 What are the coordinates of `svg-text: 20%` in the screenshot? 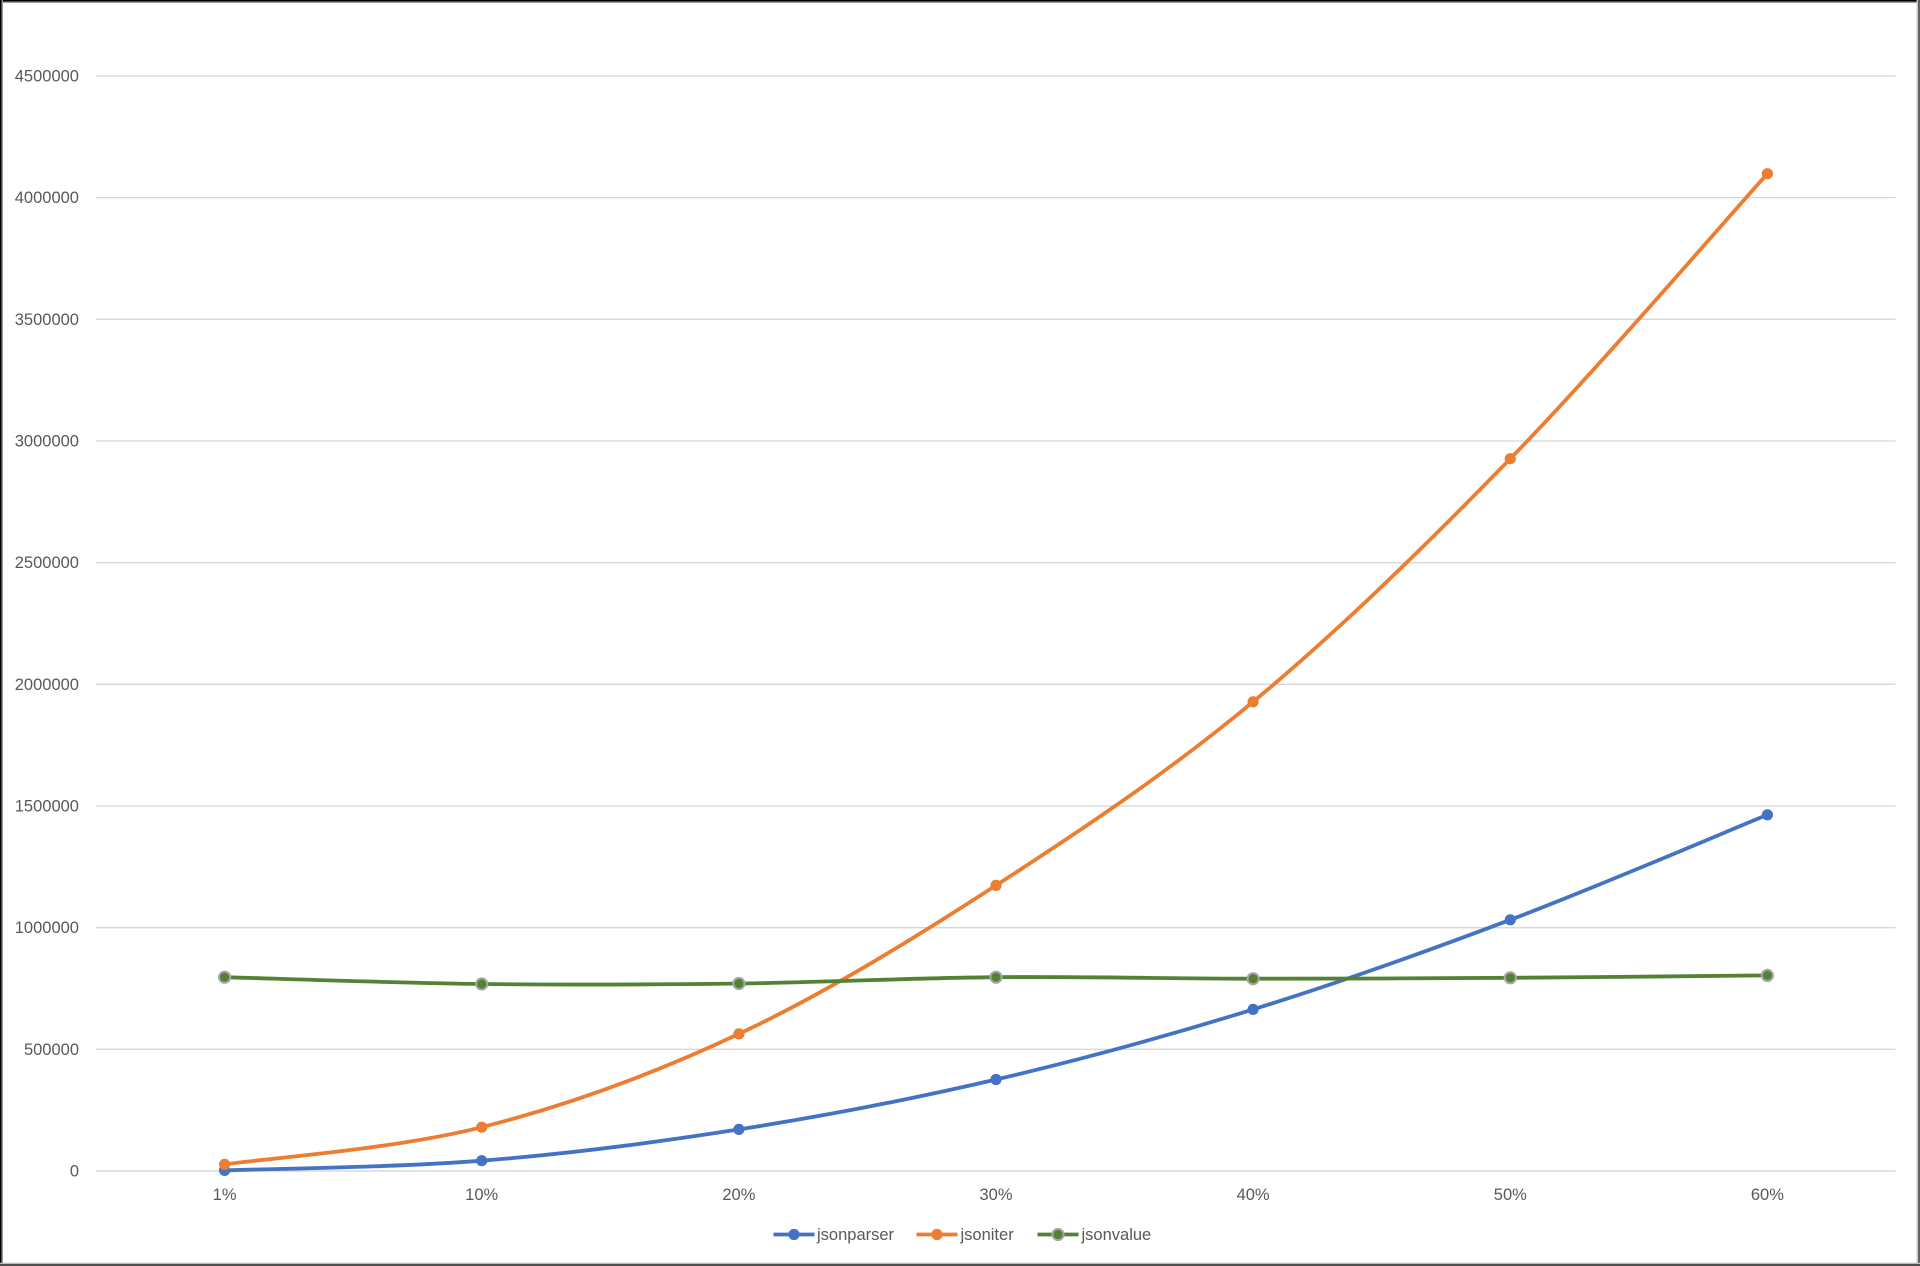 It's located at (738, 1195).